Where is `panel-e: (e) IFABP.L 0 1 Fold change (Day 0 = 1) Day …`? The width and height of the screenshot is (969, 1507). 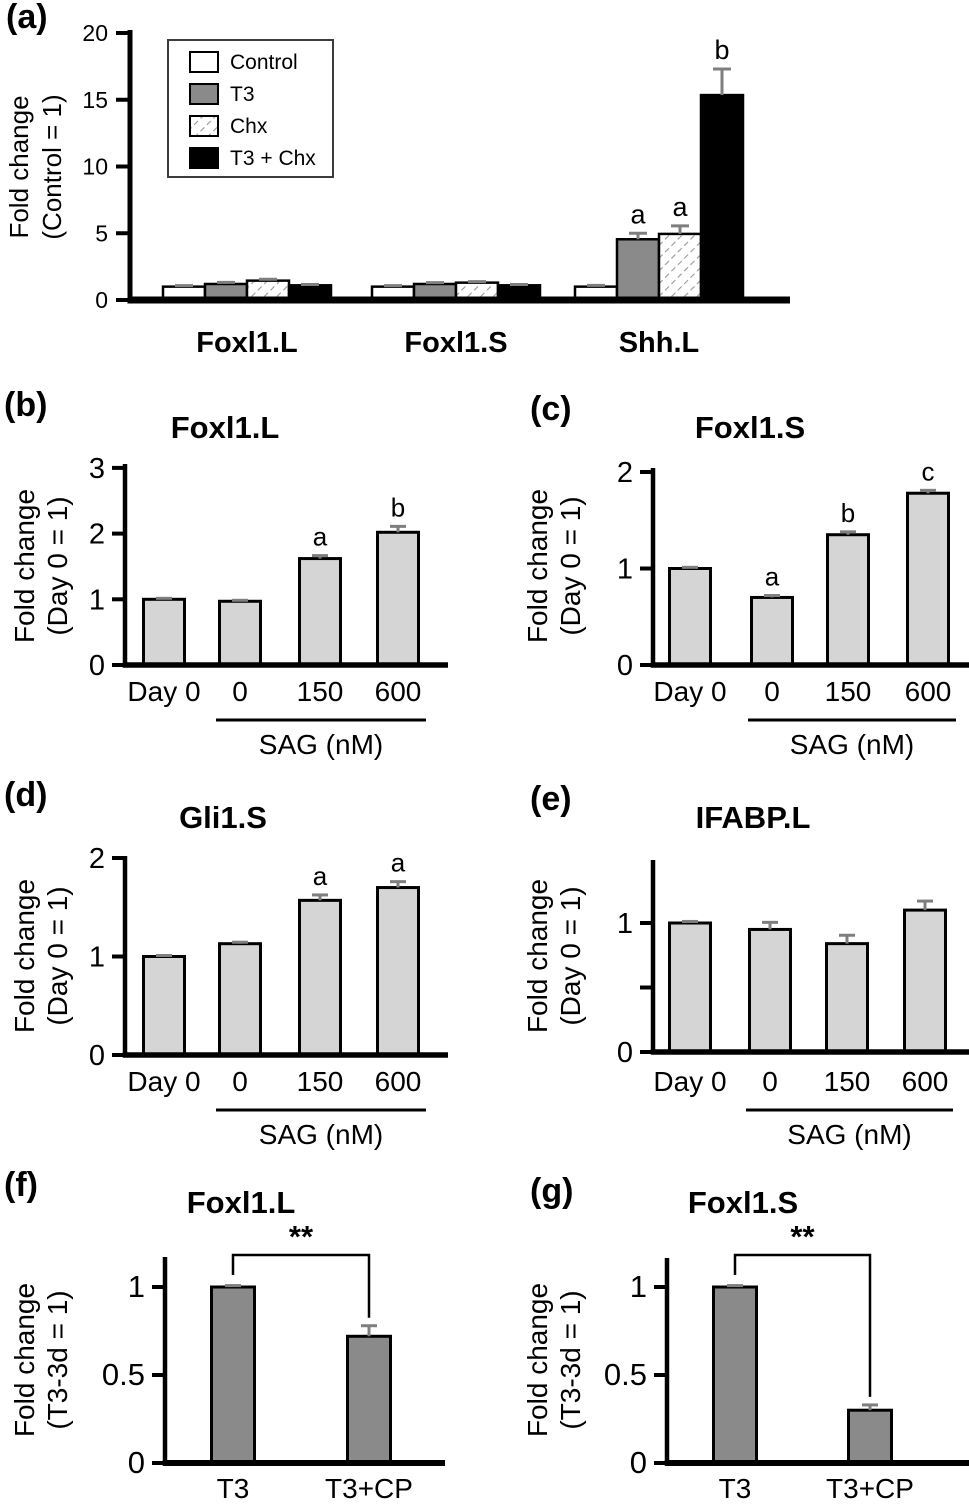
panel-e: (e) IFABP.L 0 1 Fold change (Day 0 = 1) Day … is located at coordinates (727, 965).